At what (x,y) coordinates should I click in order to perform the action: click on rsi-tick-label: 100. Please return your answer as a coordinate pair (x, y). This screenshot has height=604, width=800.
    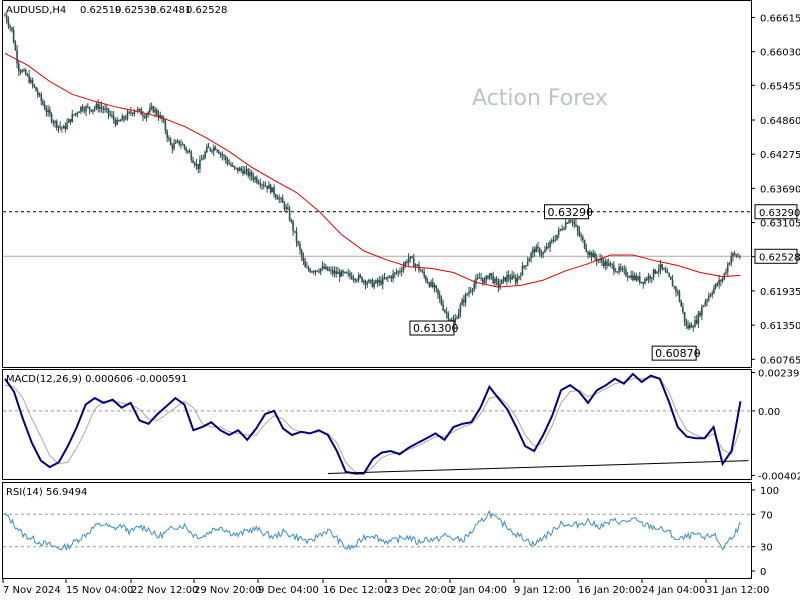
    Looking at the image, I should click on (769, 491).